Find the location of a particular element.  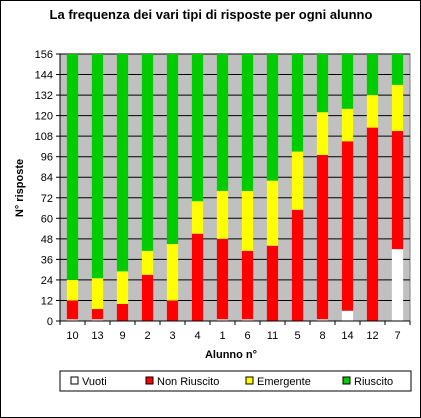

x-ticks: 10 13 9 2 3 4 1 6 11 5 8 14 12 7 is located at coordinates (235, 331).